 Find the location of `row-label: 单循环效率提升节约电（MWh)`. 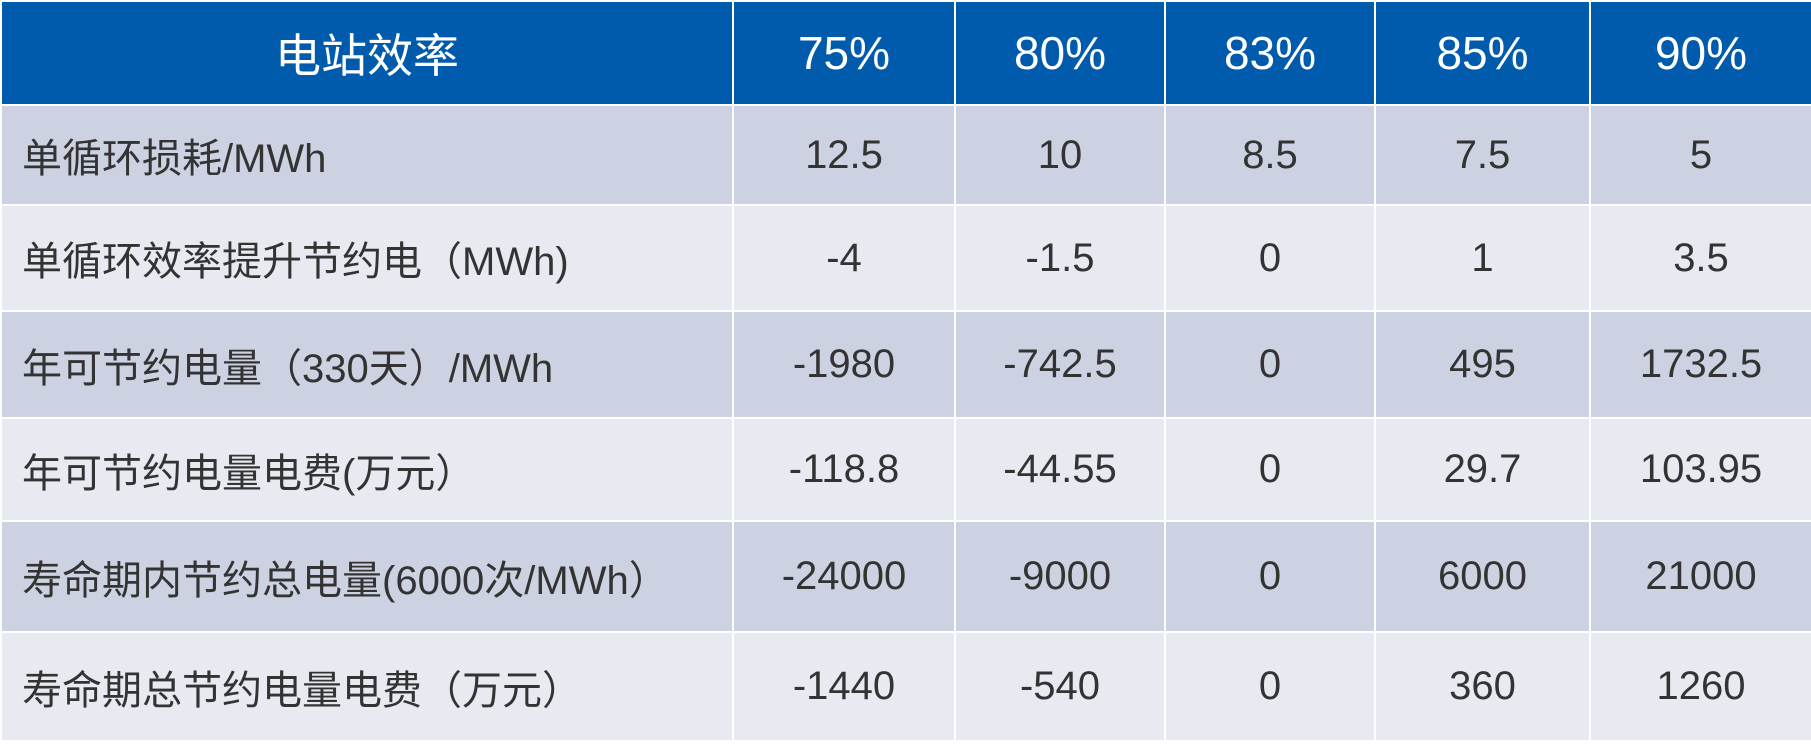

row-label: 单循环效率提升节约电（MWh) is located at coordinates (367, 258).